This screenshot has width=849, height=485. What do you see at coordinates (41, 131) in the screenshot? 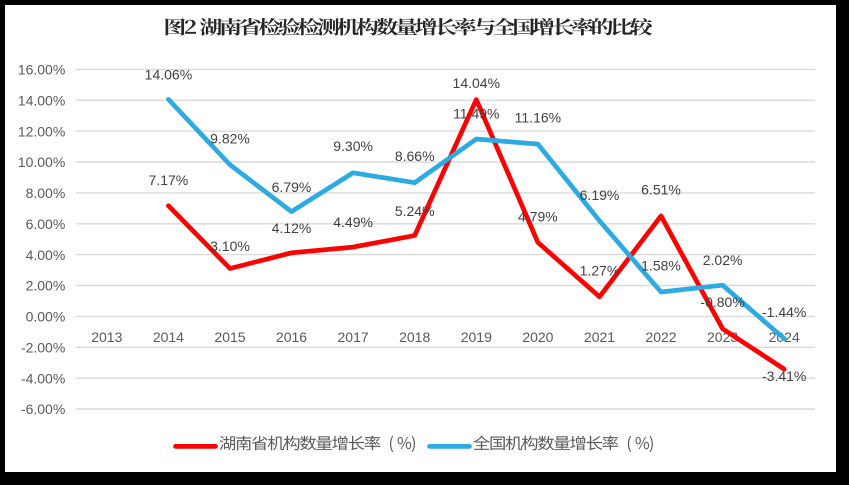
I see `svg-text: 12.00%` at bounding box center [41, 131].